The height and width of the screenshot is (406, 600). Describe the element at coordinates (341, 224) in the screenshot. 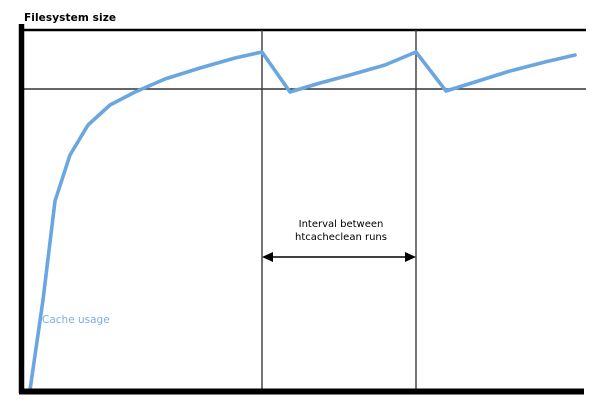

I see `interval-annotation-line-1: Interval between` at that location.